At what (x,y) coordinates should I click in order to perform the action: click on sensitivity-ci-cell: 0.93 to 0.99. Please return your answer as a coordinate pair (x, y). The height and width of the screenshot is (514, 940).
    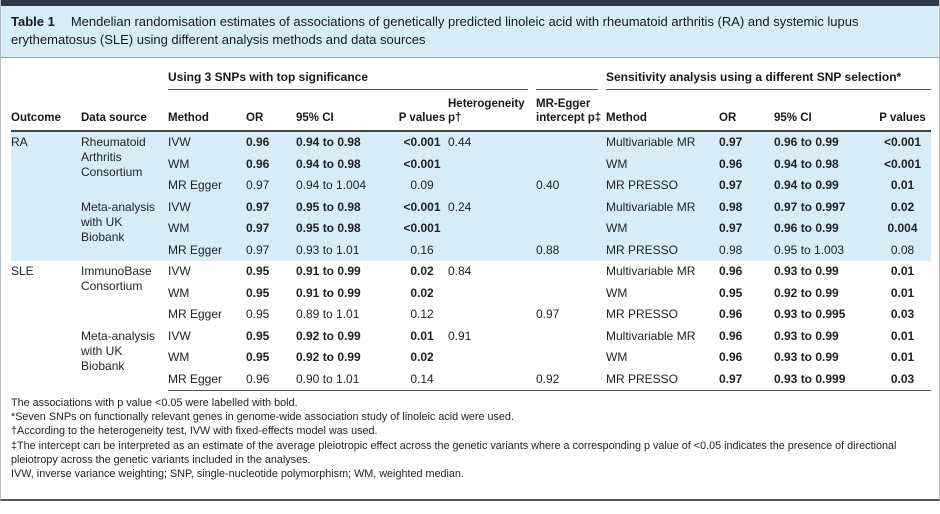
    Looking at the image, I should click on (824, 357).